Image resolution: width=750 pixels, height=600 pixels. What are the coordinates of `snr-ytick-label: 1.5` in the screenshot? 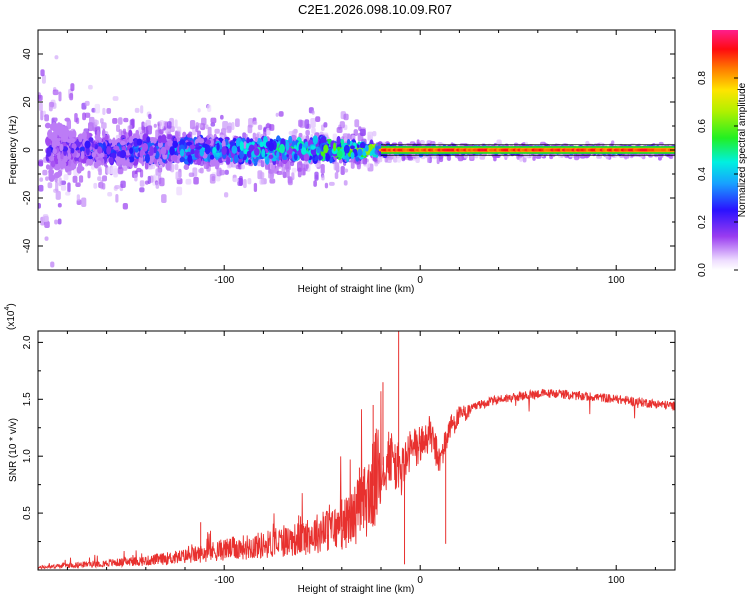 It's located at (27, 399).